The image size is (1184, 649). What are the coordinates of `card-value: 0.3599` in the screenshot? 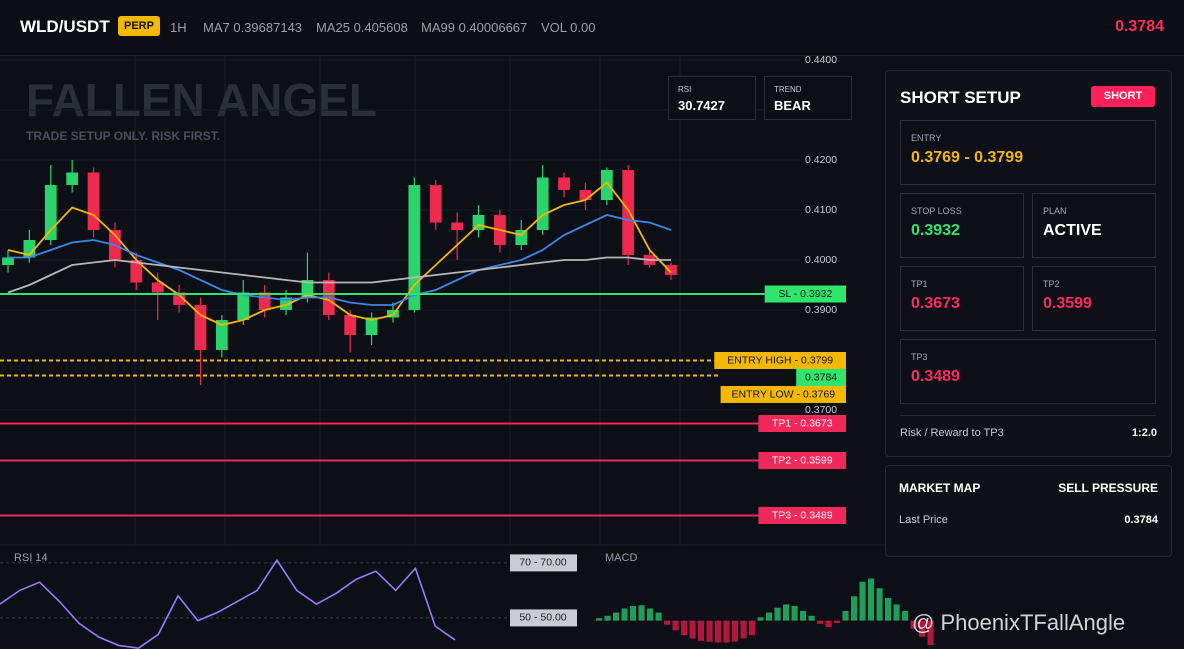 It's located at (1067, 303).